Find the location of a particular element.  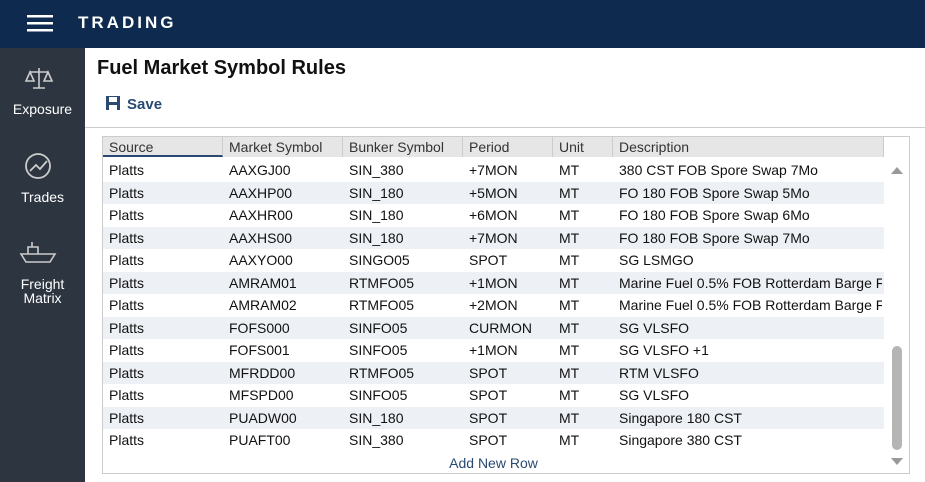

top-bar: TRADING is located at coordinates (462, 24).